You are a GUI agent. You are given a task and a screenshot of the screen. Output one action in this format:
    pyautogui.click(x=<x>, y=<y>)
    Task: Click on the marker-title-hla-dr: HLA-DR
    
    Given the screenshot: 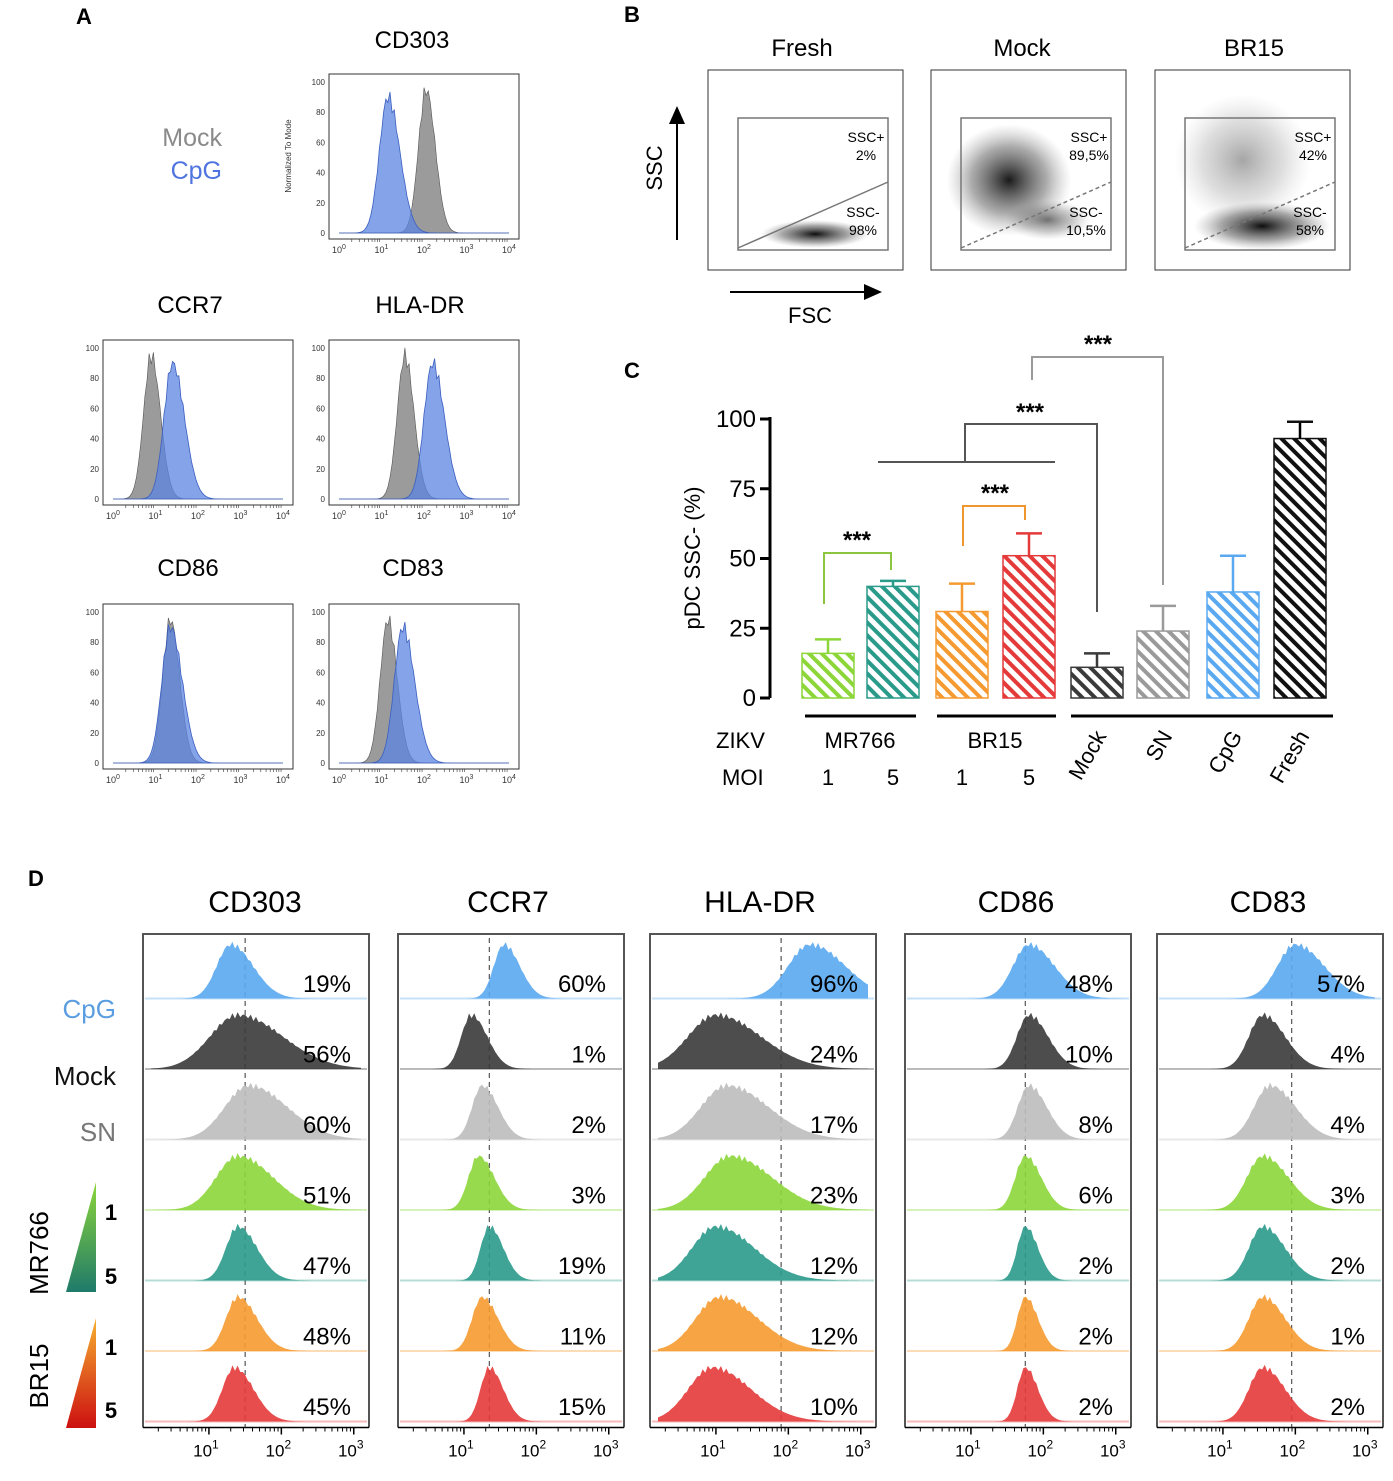 What is the action you would take?
    pyautogui.click(x=760, y=902)
    